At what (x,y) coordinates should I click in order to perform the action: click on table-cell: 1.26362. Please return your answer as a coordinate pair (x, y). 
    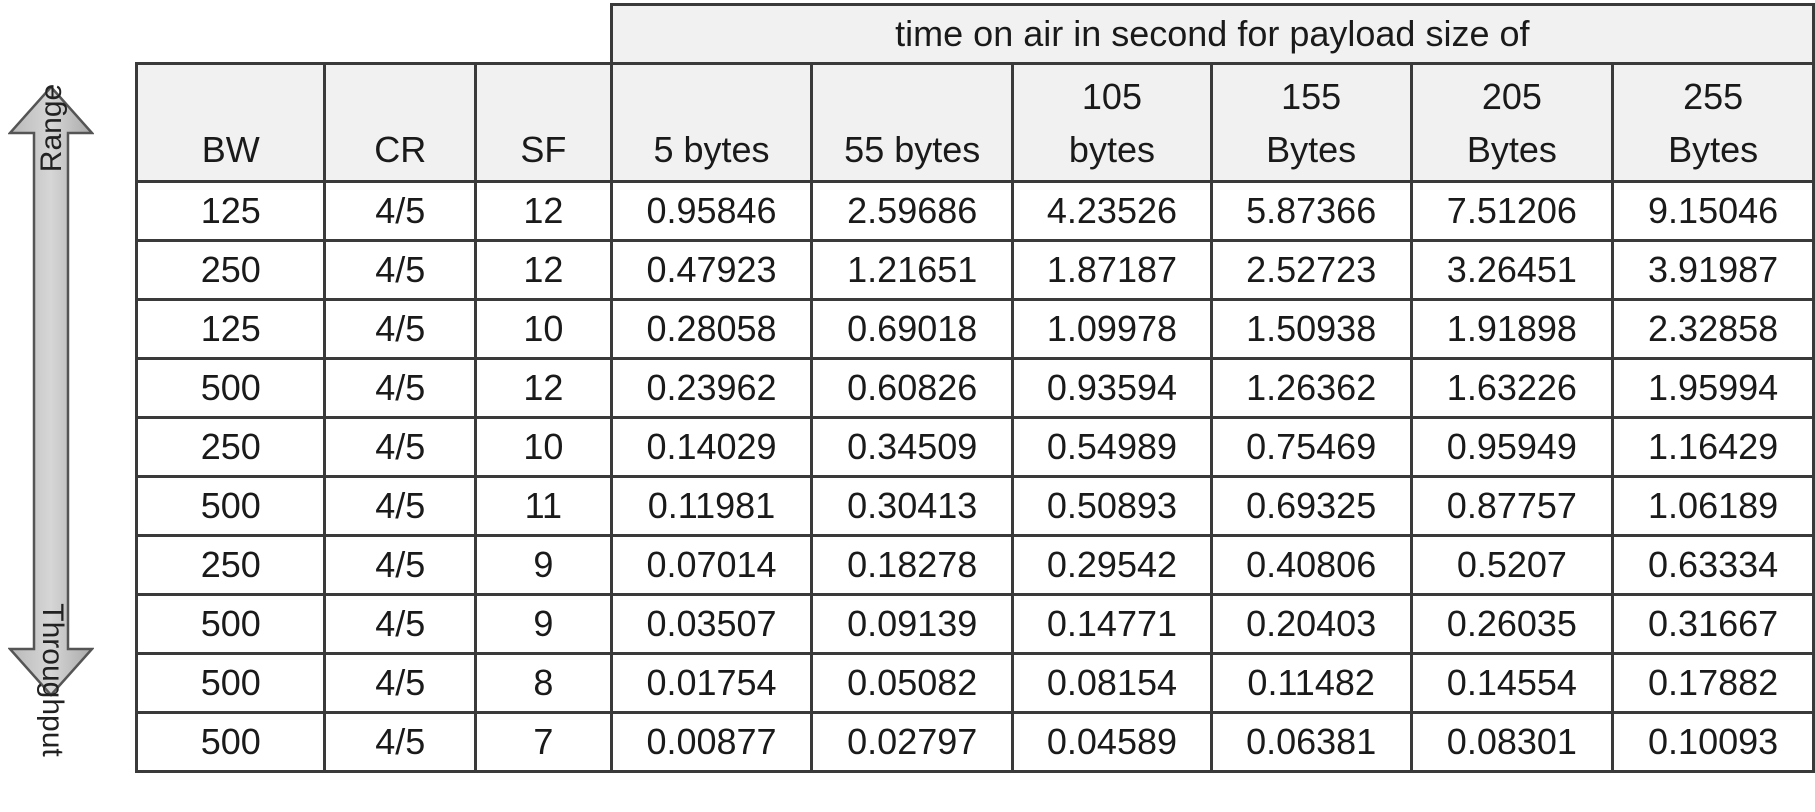
    Looking at the image, I should click on (1311, 388).